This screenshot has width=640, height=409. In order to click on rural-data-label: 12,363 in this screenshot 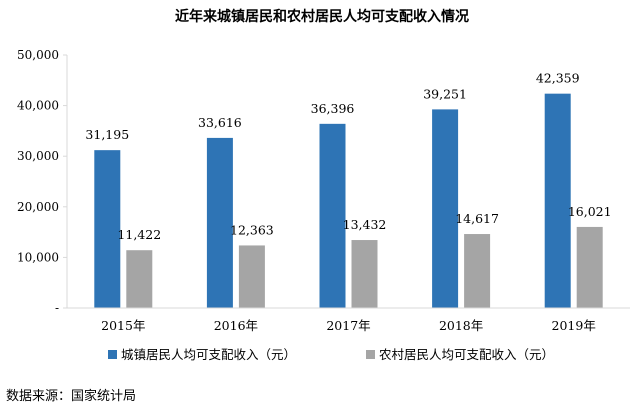, I will do `click(252, 229)`.